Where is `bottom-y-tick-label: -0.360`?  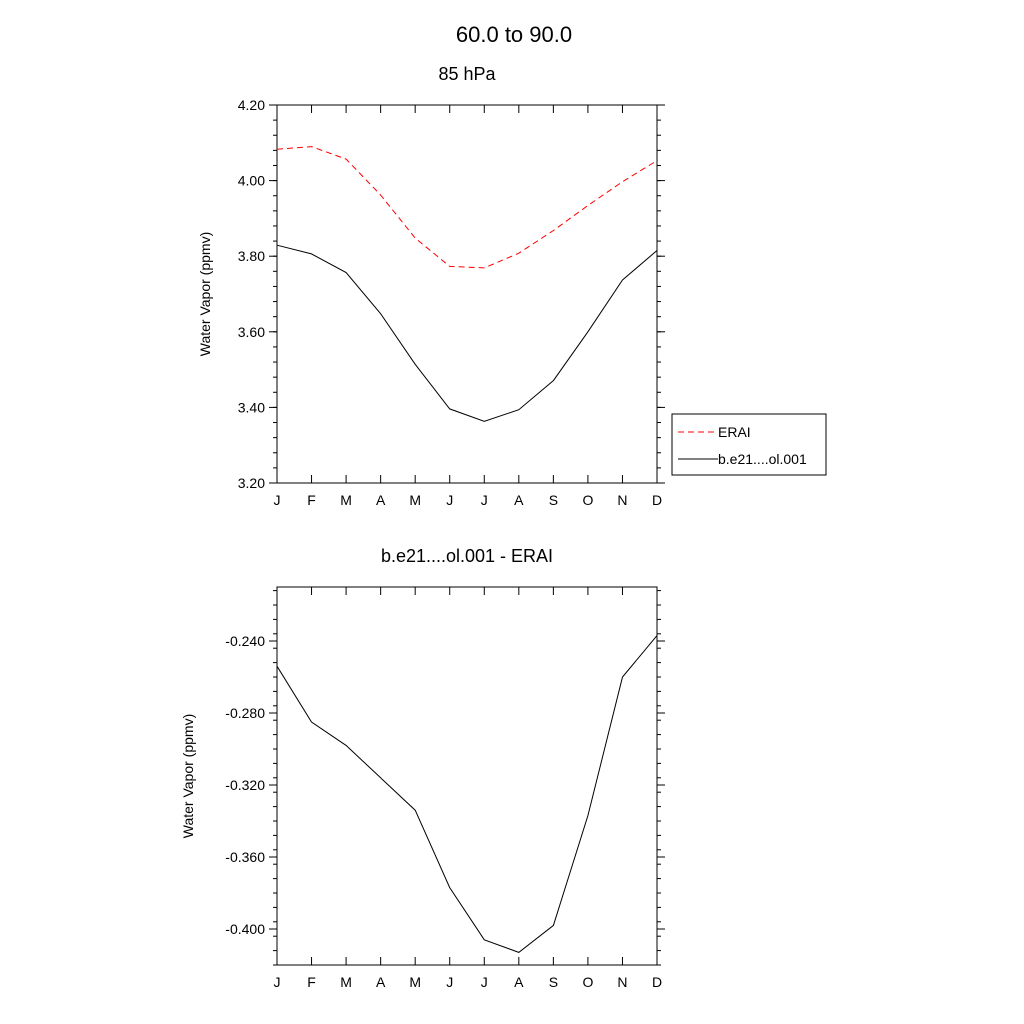 bottom-y-tick-label: -0.360 is located at coordinates (245, 857).